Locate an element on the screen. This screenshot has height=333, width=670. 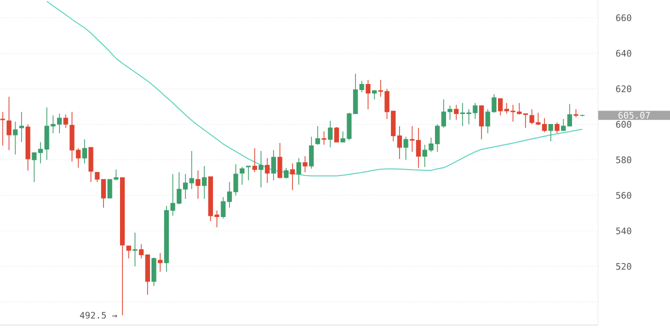
y-tick-label: 520 is located at coordinates (624, 266).